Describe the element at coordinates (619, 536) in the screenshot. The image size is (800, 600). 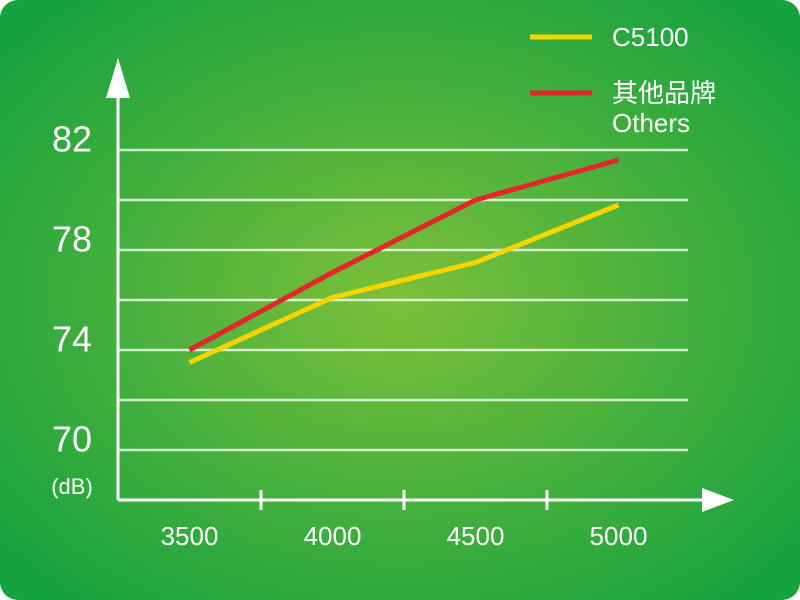
I see `x-tick-label: 5000` at that location.